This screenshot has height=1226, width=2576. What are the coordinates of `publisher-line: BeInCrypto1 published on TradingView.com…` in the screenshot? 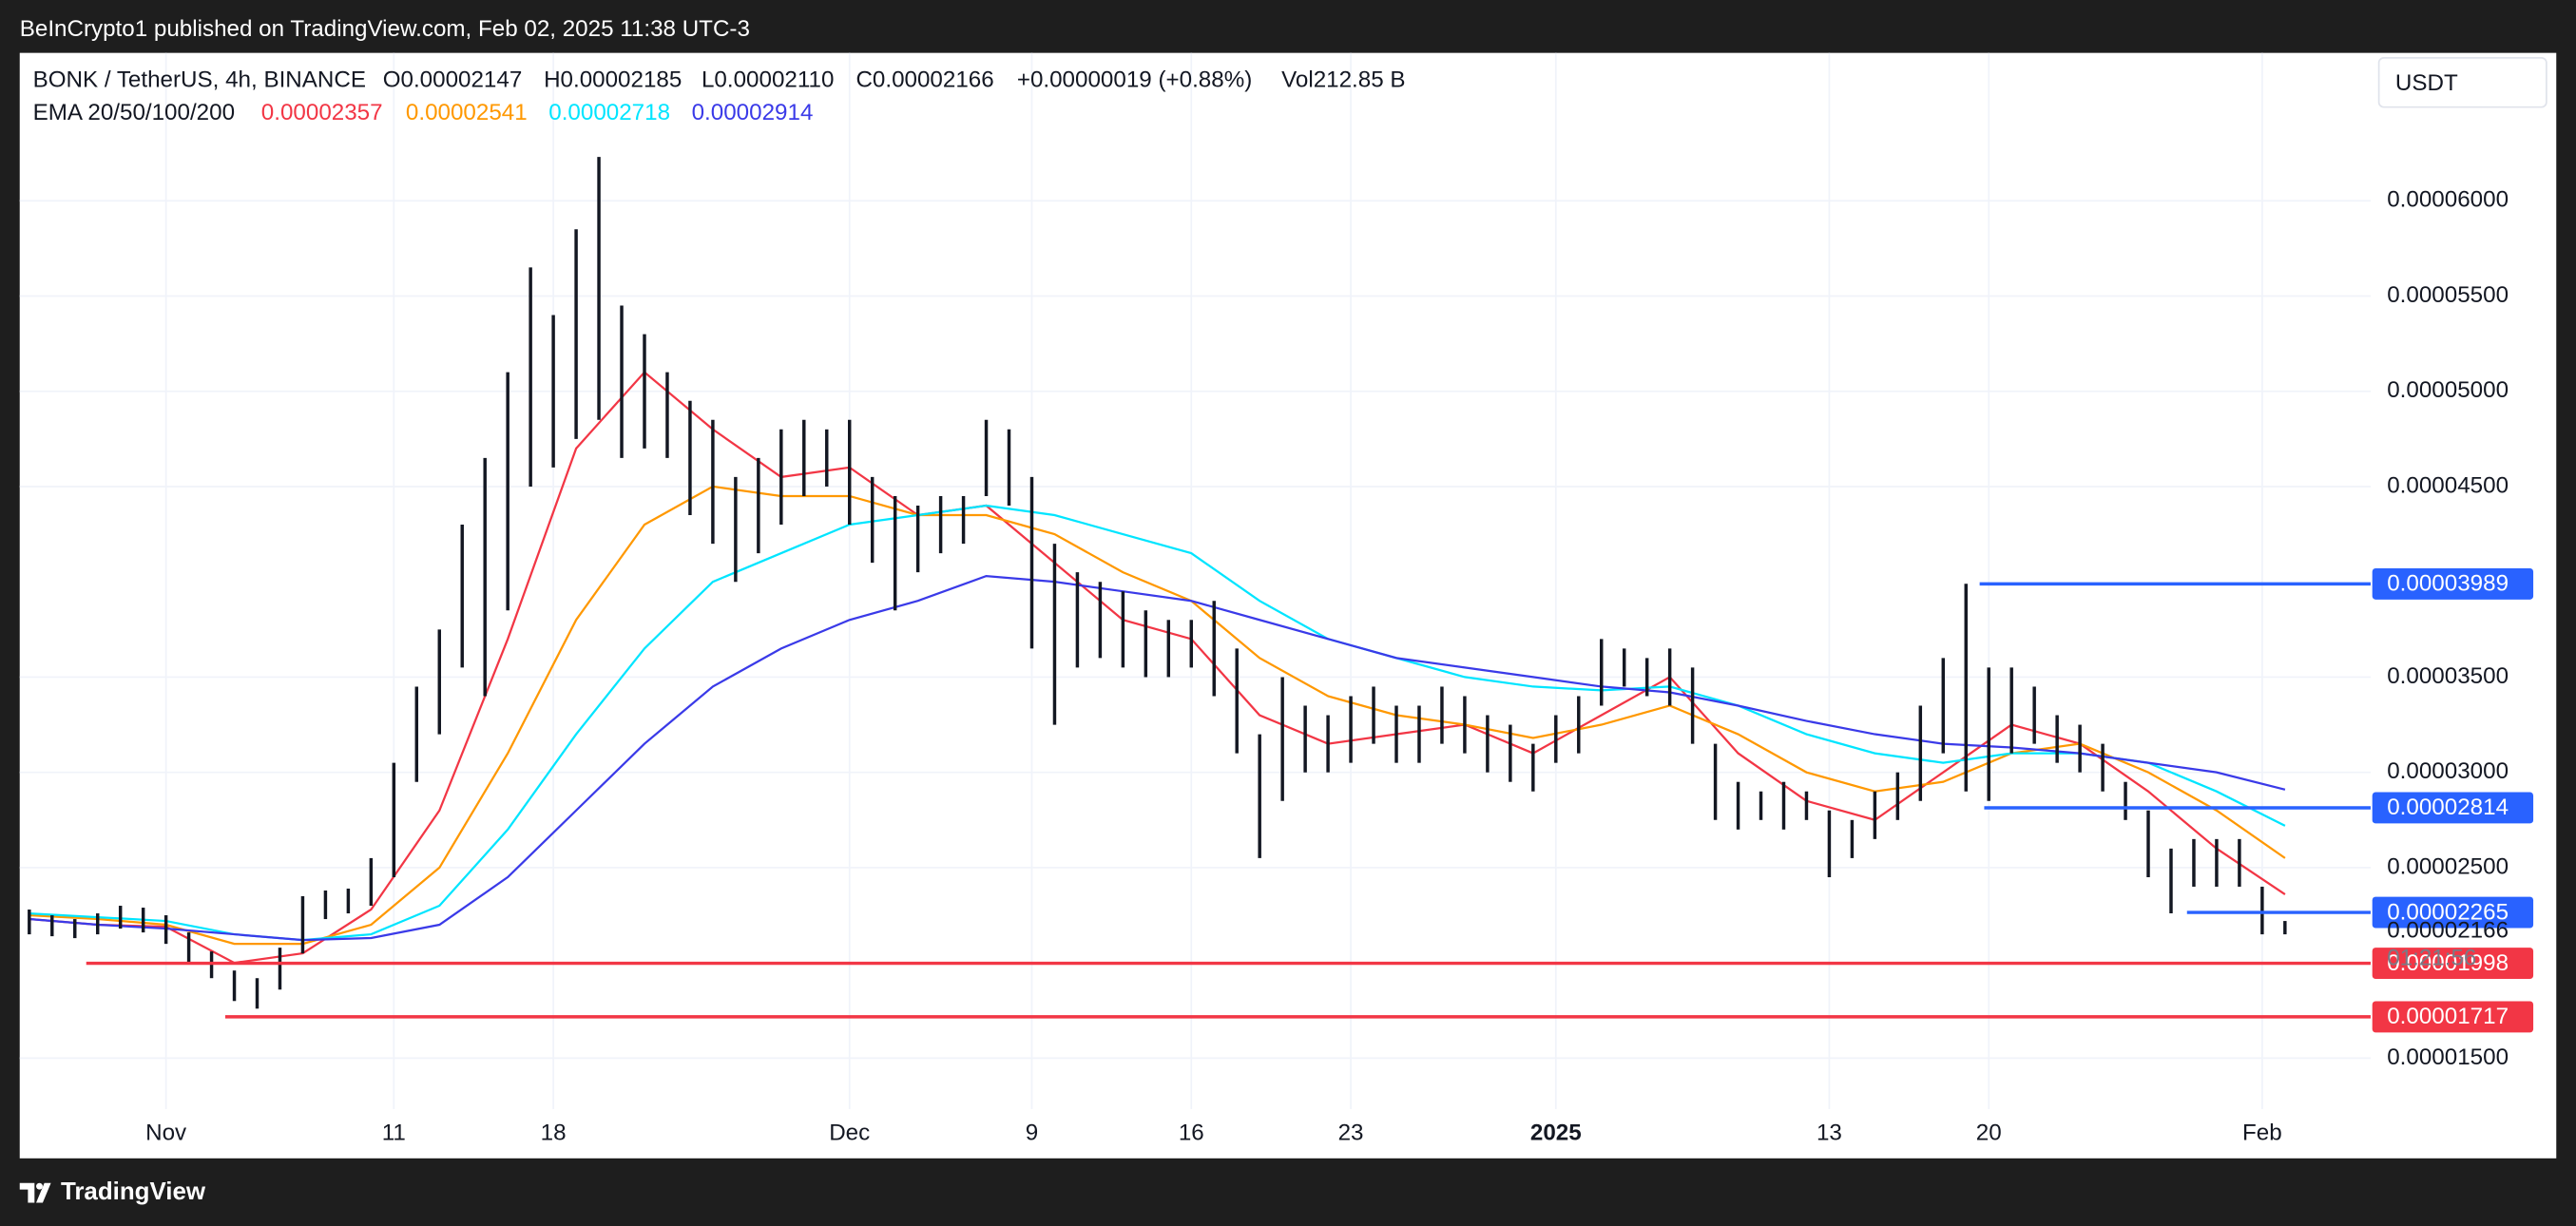 It's located at (385, 29).